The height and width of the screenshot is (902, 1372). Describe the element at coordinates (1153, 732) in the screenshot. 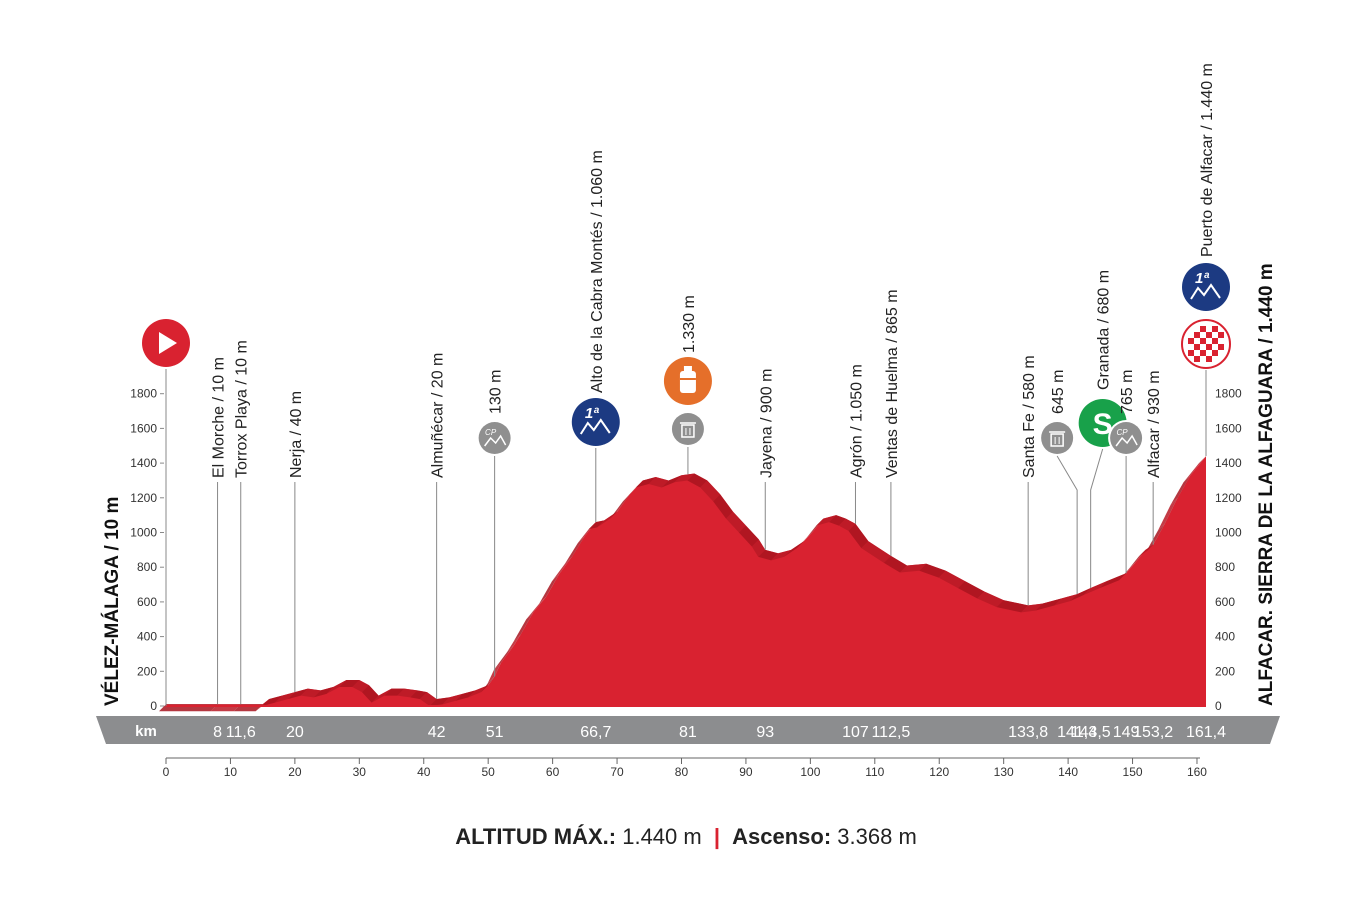

I see `km-band-value: 153,2` at that location.